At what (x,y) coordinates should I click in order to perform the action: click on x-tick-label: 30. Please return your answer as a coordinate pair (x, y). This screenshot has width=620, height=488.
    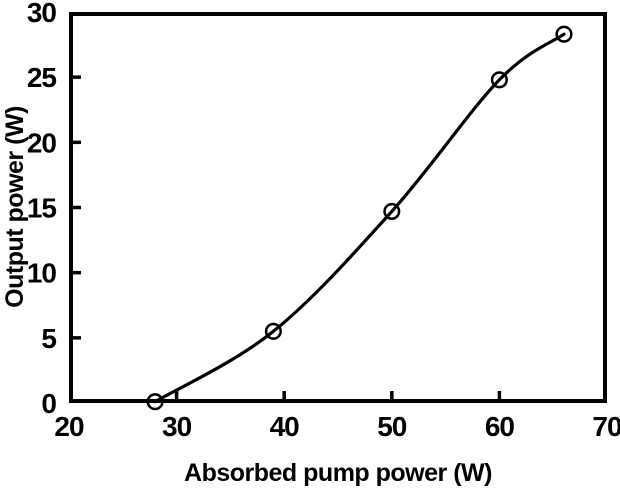
    Looking at the image, I should click on (177, 426).